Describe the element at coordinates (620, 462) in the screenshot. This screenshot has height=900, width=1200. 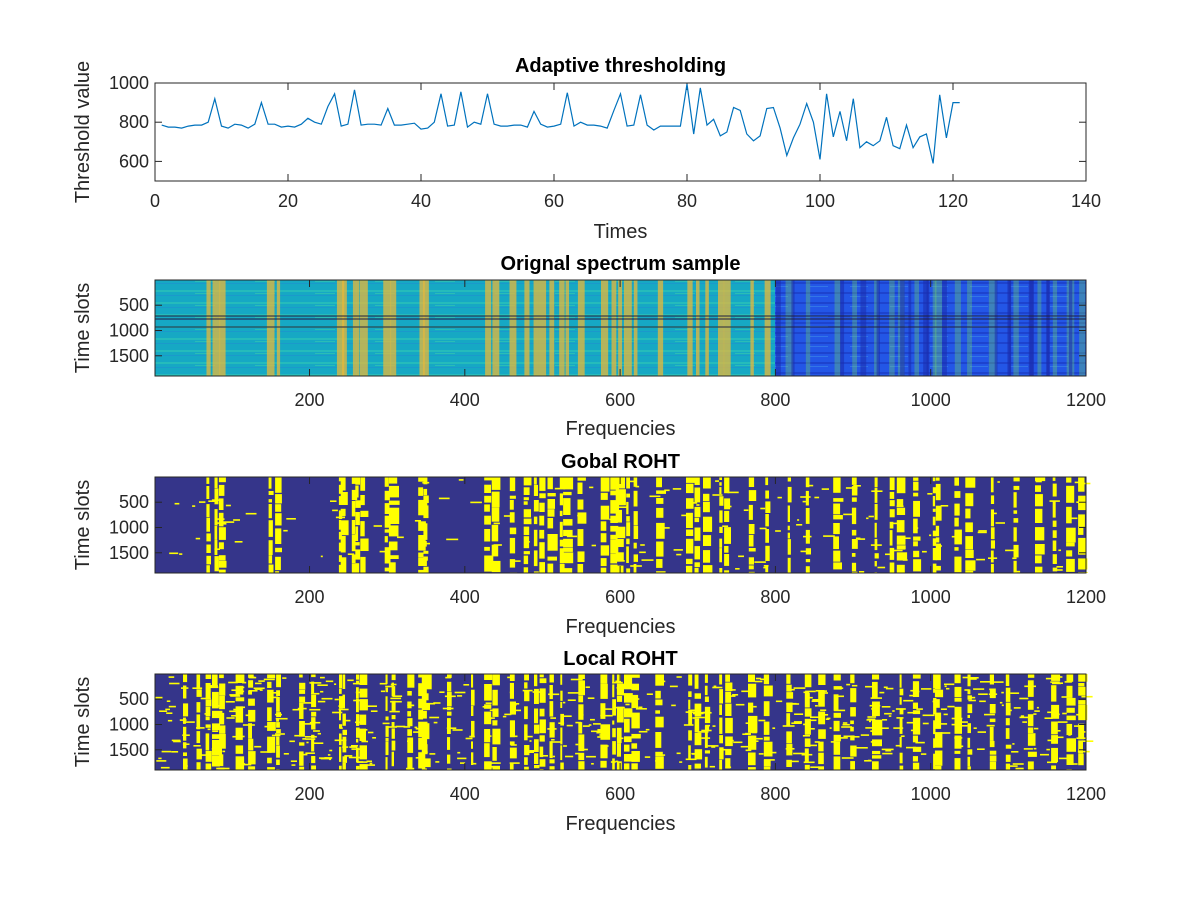
I see `chart-title: Gobal ROHT` at that location.